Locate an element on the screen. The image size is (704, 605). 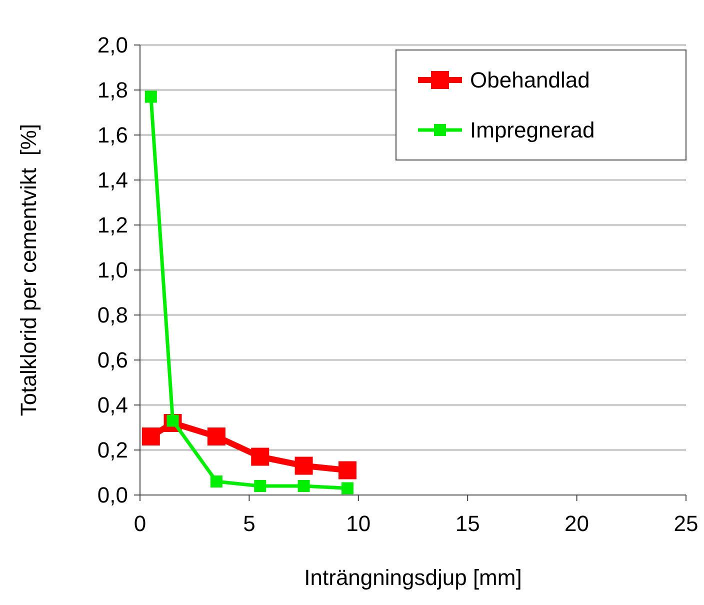
x-axis-title: Inträngningsdjup [mm] is located at coordinates (413, 577).